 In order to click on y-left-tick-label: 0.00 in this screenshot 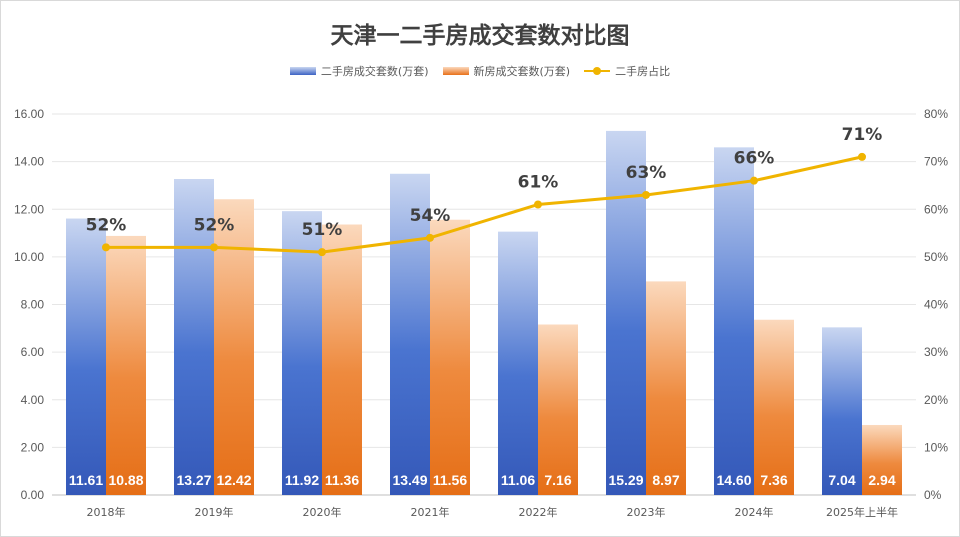, I will do `click(33, 495)`.